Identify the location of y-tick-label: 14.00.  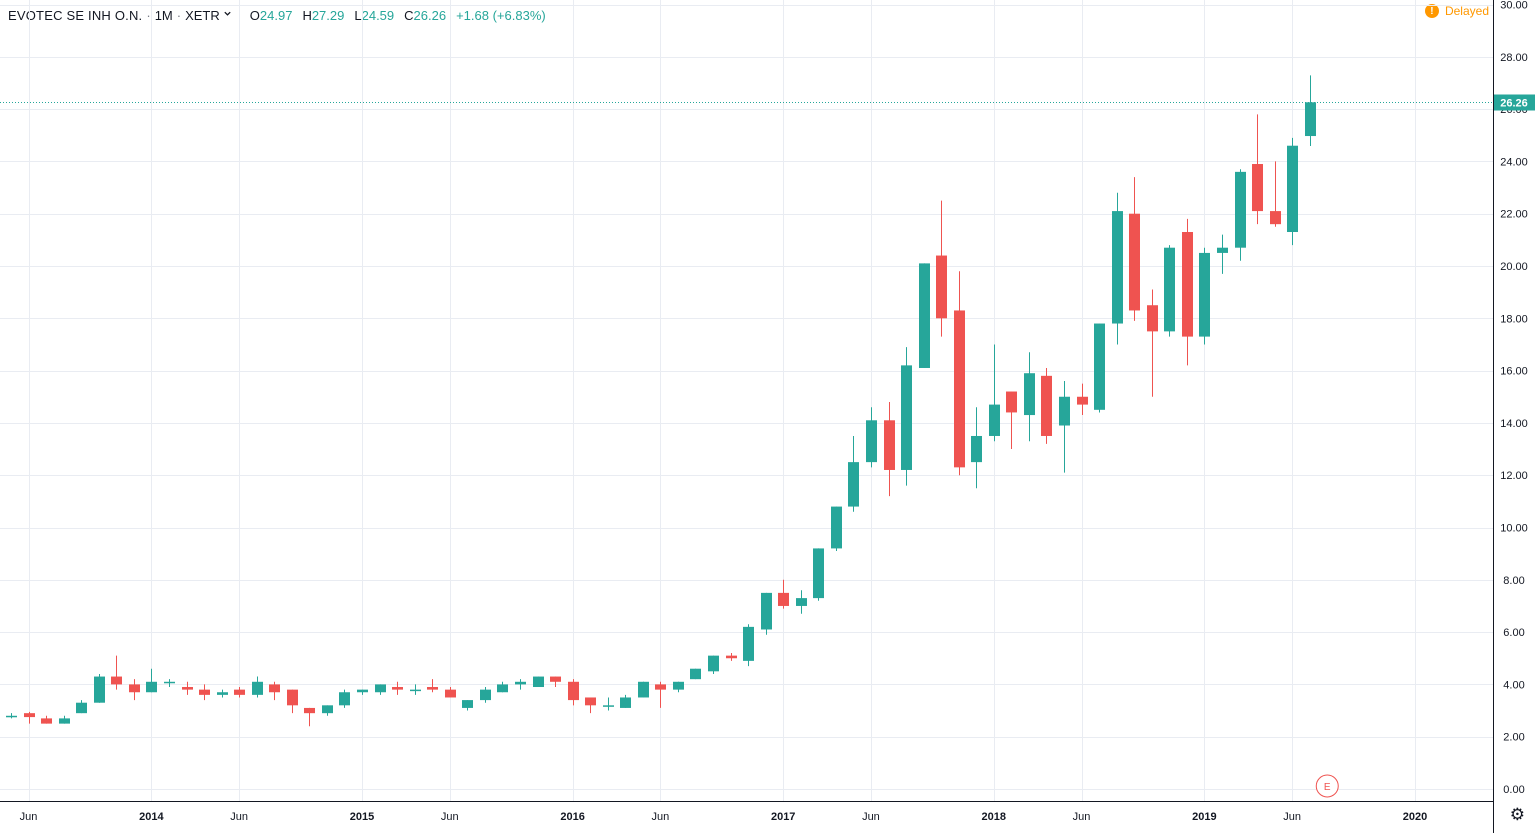
(1514, 424).